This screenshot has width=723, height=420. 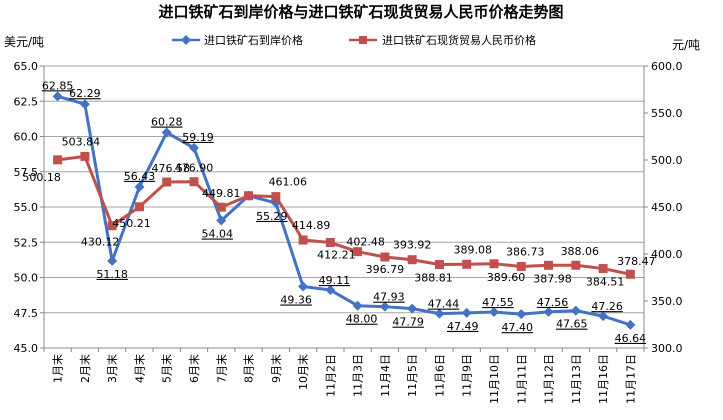 What do you see at coordinates (26, 101) in the screenshot?
I see `y-left-tick-label: 62.5` at bounding box center [26, 101].